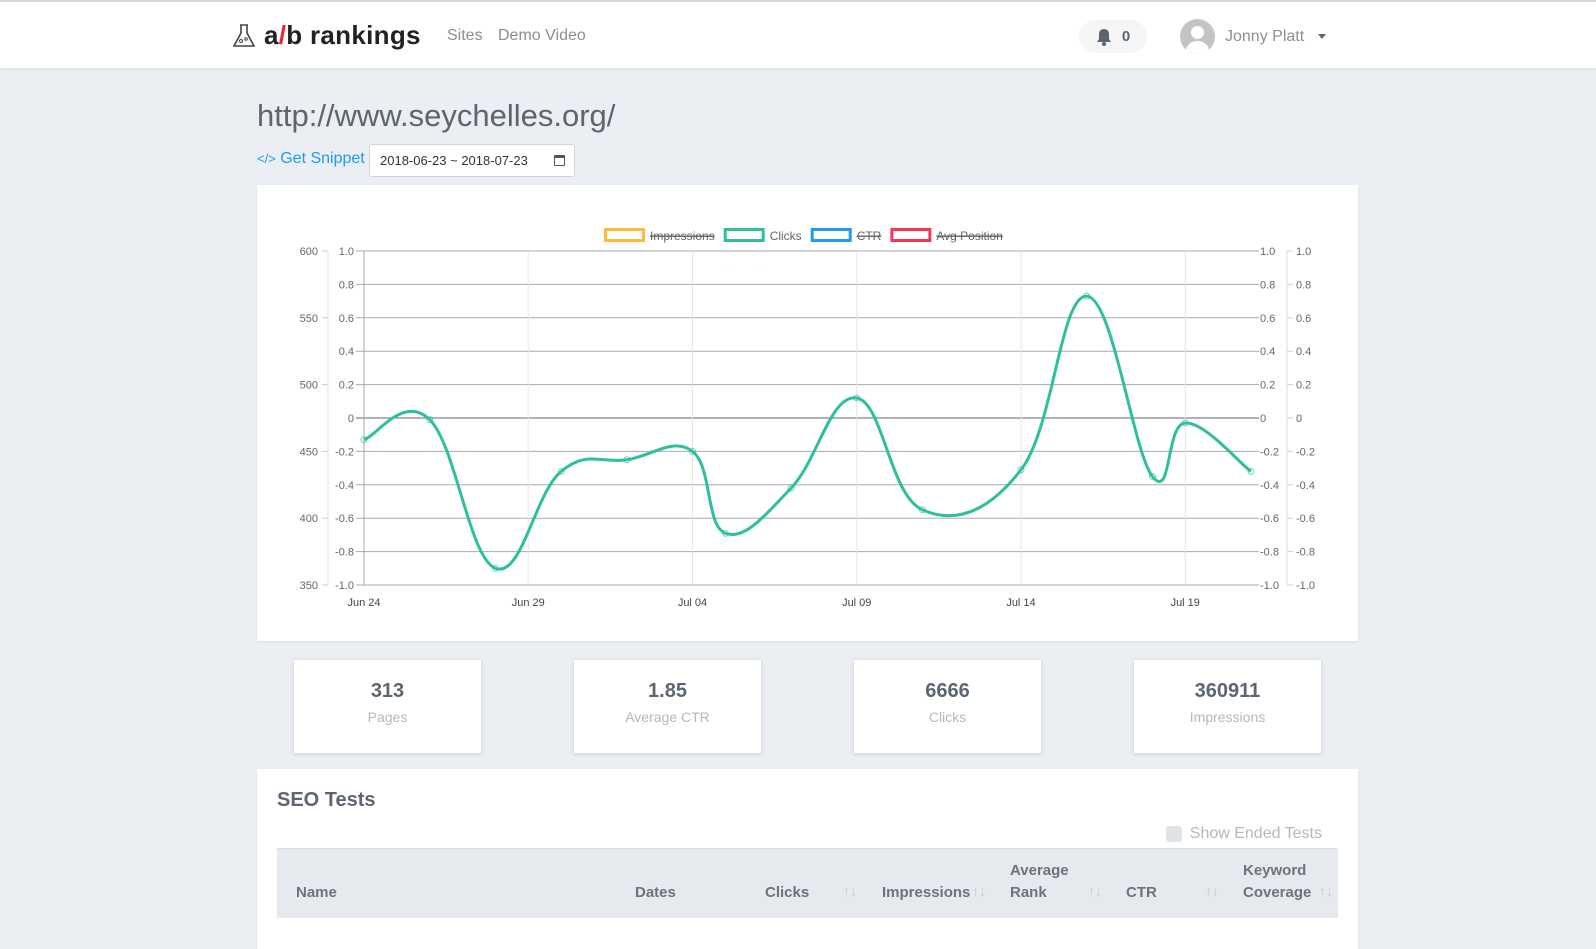  Describe the element at coordinates (911, 235) in the screenshot. I see `legend-swatch-avg-position` at that location.